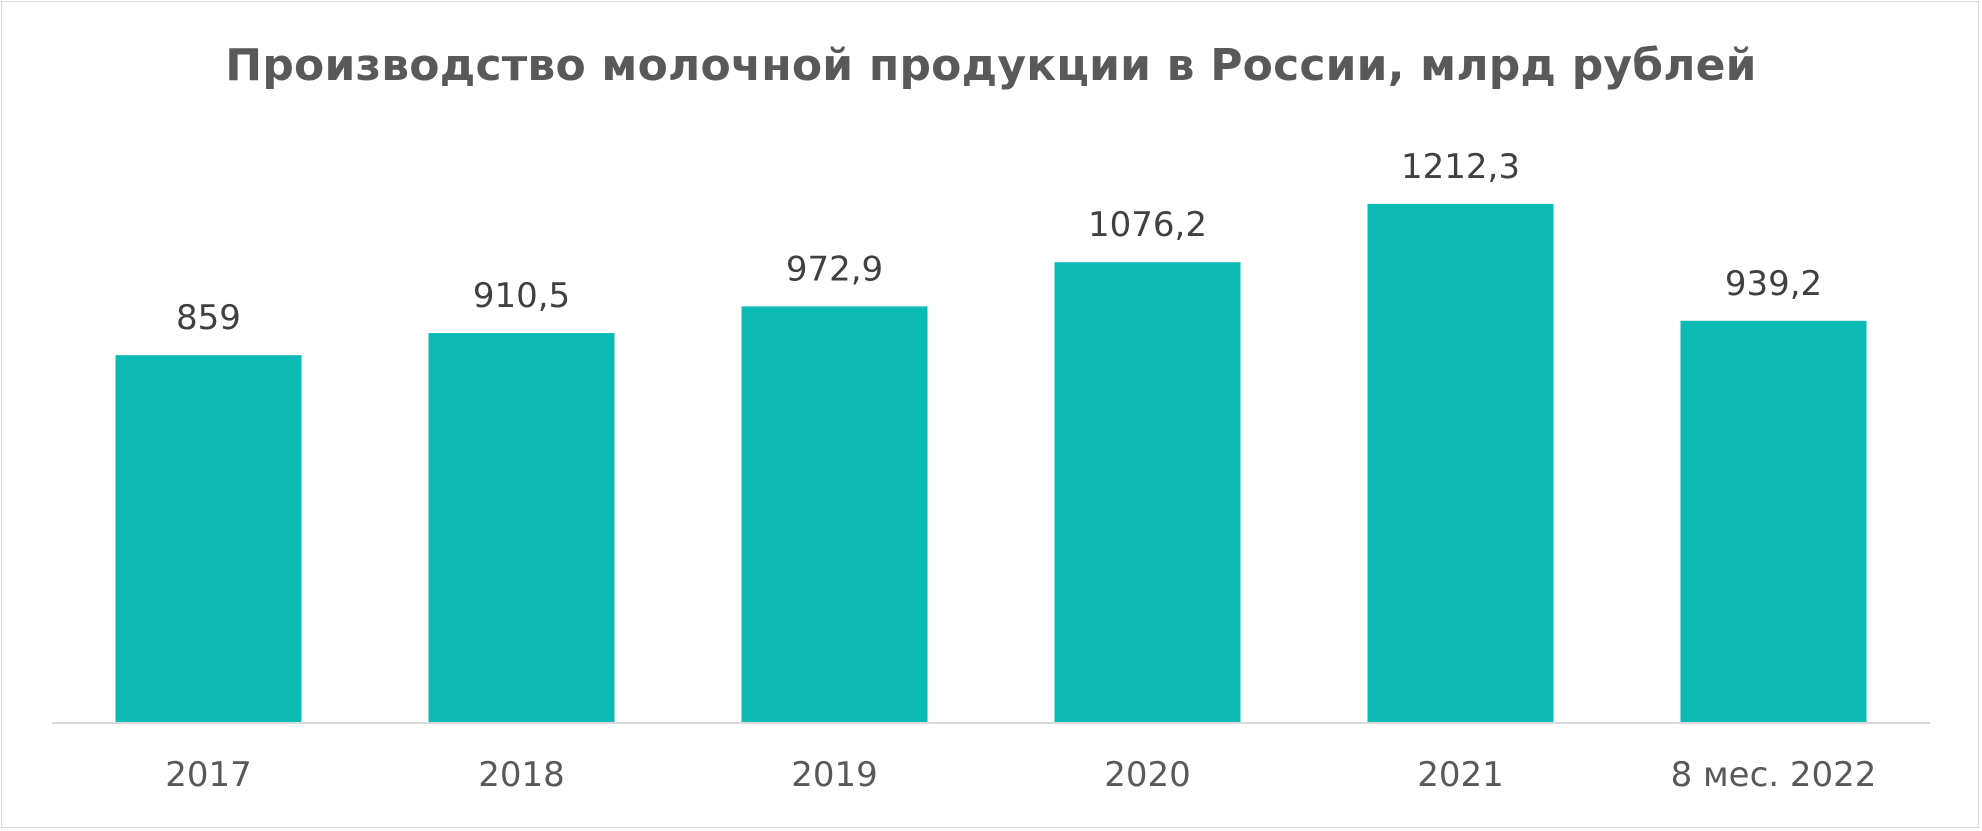 This screenshot has width=1982, height=831. What do you see at coordinates (1147, 225) in the screenshot?
I see `data-label-4: 1076,2` at bounding box center [1147, 225].